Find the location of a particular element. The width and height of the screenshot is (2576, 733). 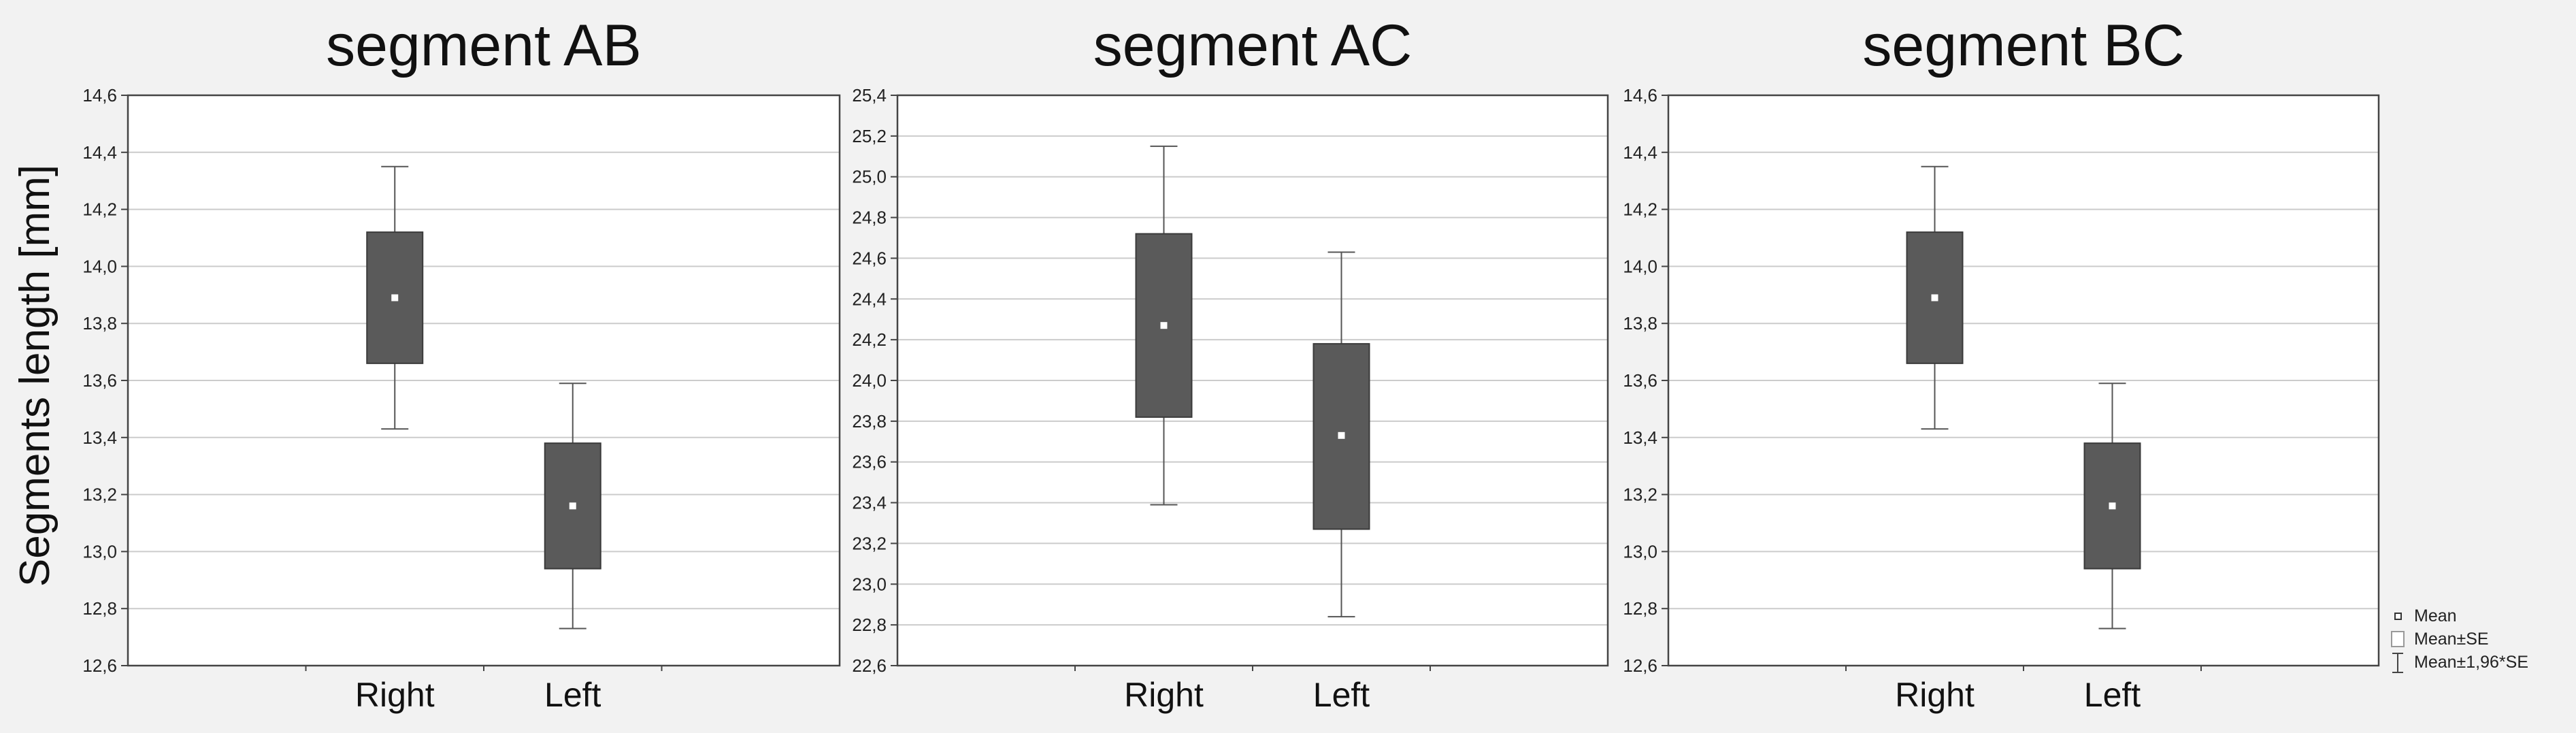

y-tick-label: 23,0 is located at coordinates (870, 584).